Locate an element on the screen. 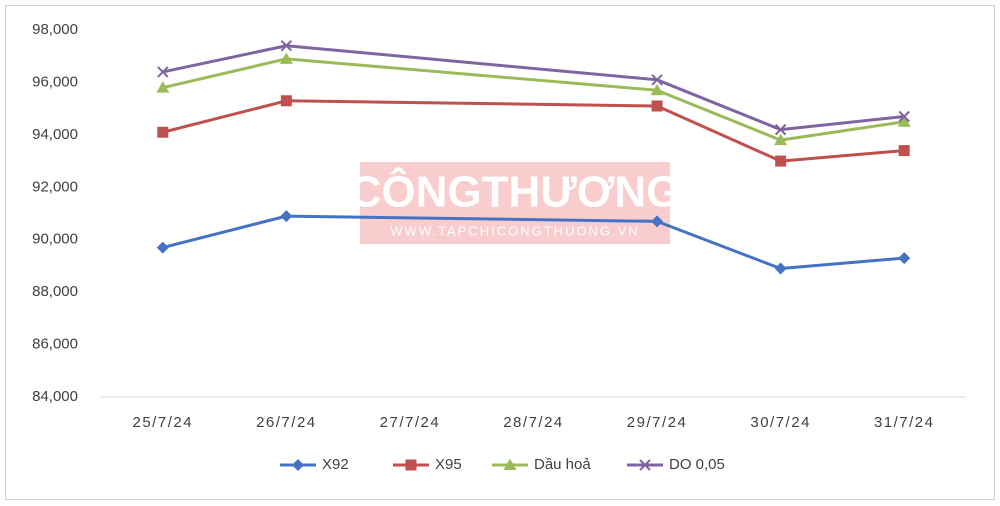 The width and height of the screenshot is (1000, 506). watermark: CÔNGTHƯƠNG WWW.TAPCHICONGTHUONG.VN is located at coordinates (515, 203).